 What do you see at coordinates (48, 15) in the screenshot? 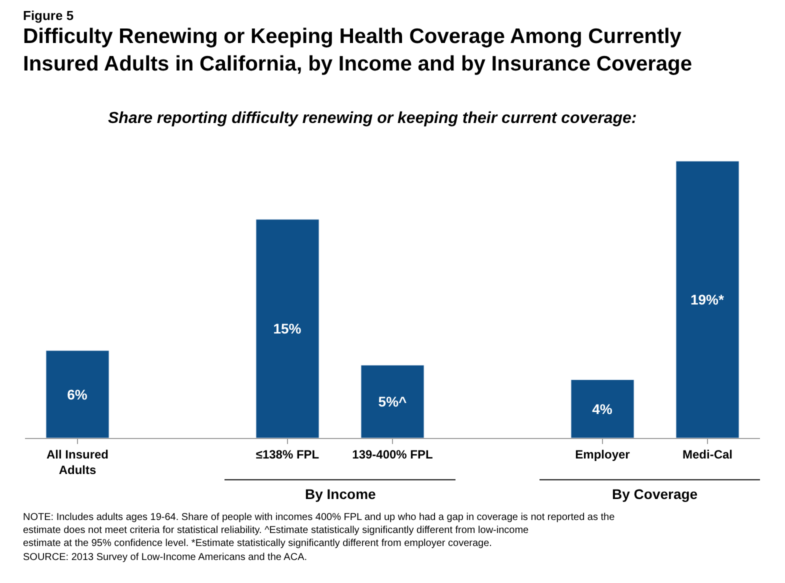
I see `caption: Figure 5` at bounding box center [48, 15].